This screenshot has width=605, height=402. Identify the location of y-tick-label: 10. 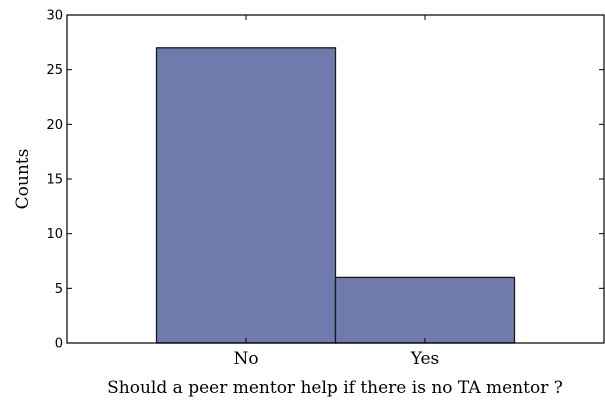
(54, 234).